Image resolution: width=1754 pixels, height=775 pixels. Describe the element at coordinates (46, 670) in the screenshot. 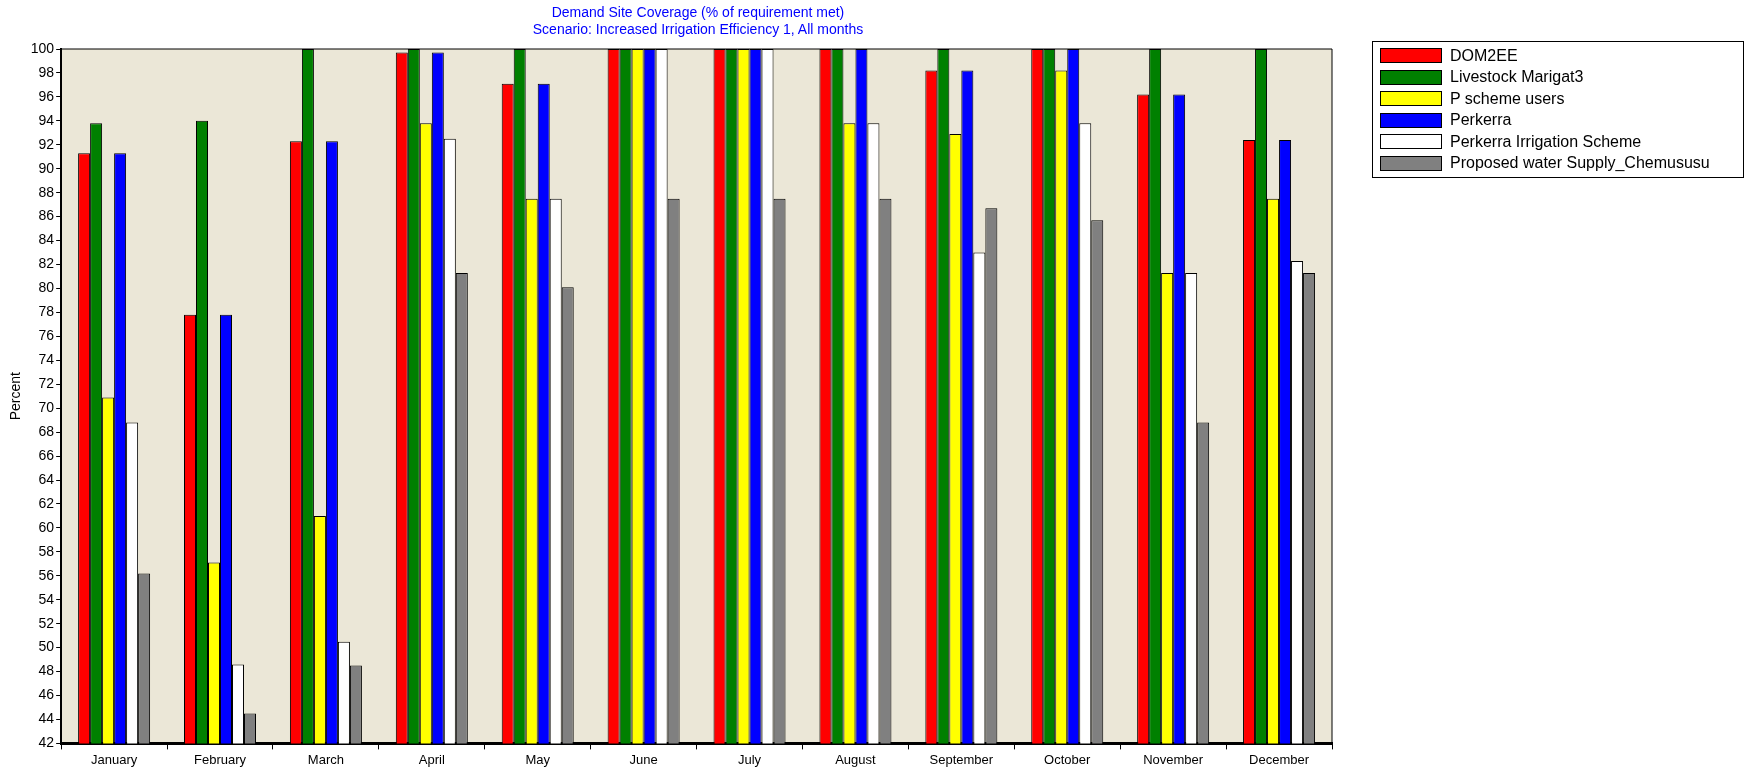

I see `y-tick-label: 48` at that location.